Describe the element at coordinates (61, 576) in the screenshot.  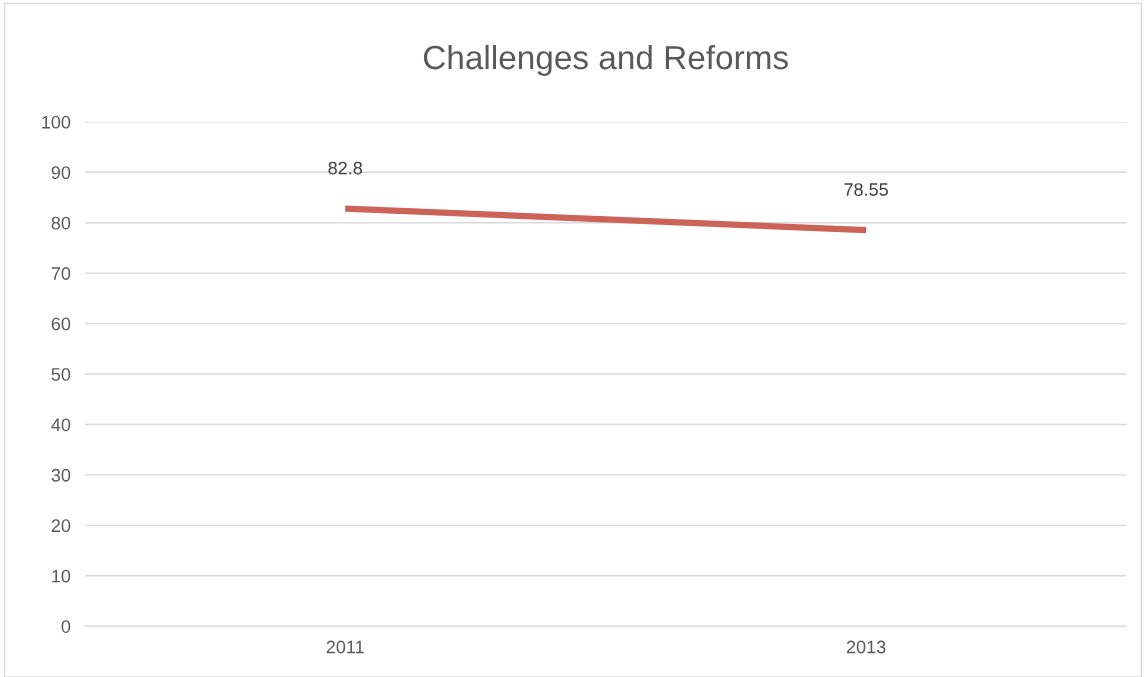
I see `y-tick-label: 10` at that location.